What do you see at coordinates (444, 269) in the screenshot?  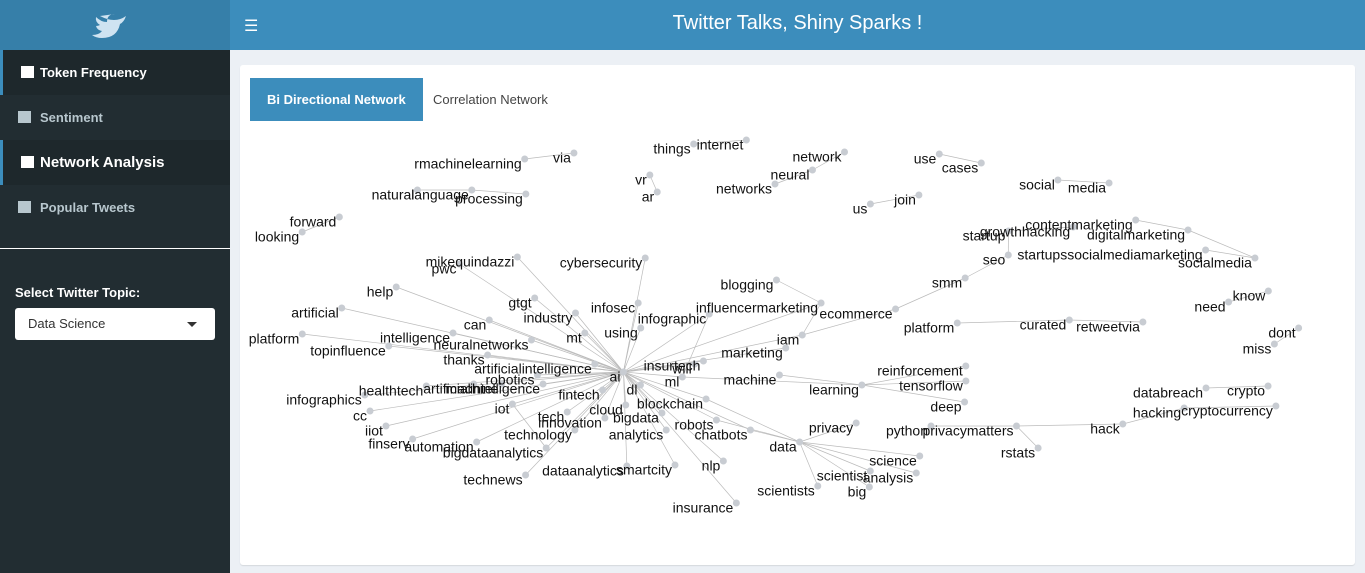 I see `node-label: pwc` at bounding box center [444, 269].